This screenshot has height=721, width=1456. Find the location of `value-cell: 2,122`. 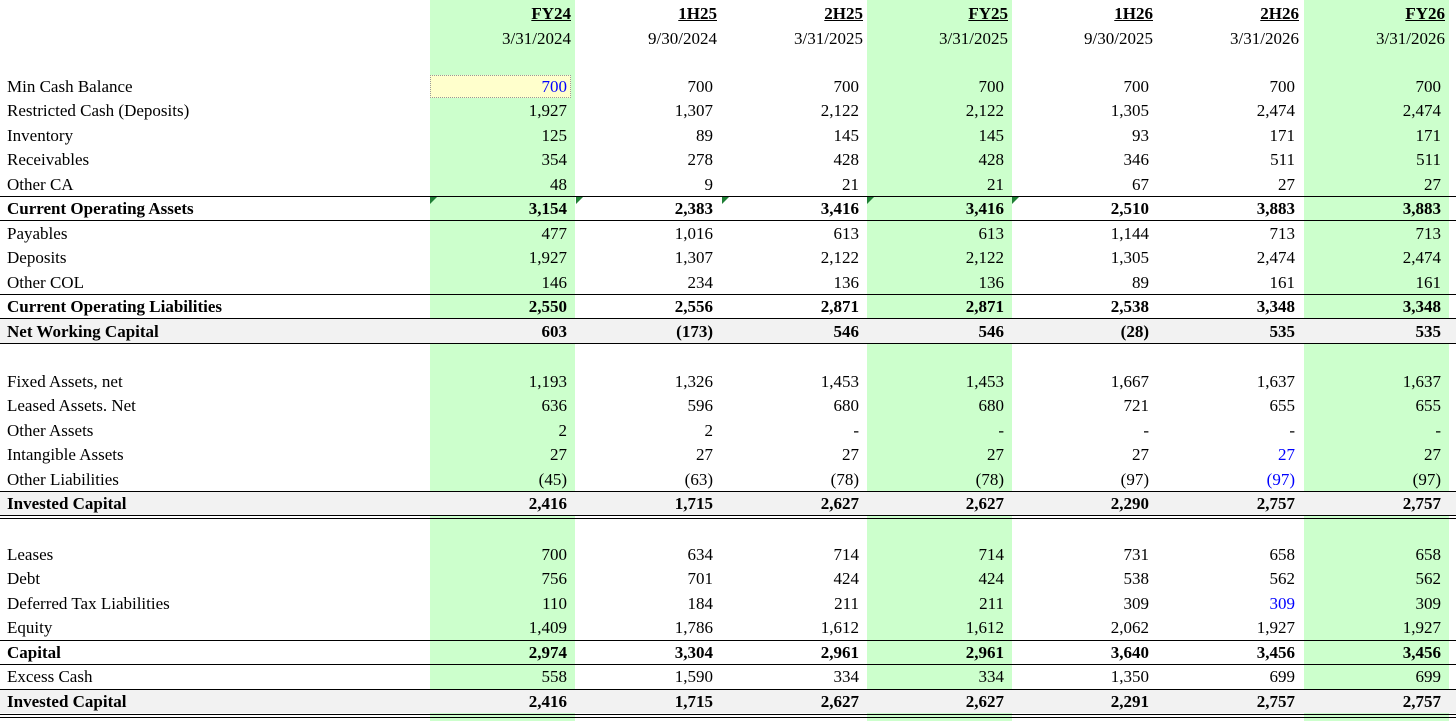

value-cell: 2,122 is located at coordinates (839, 110).